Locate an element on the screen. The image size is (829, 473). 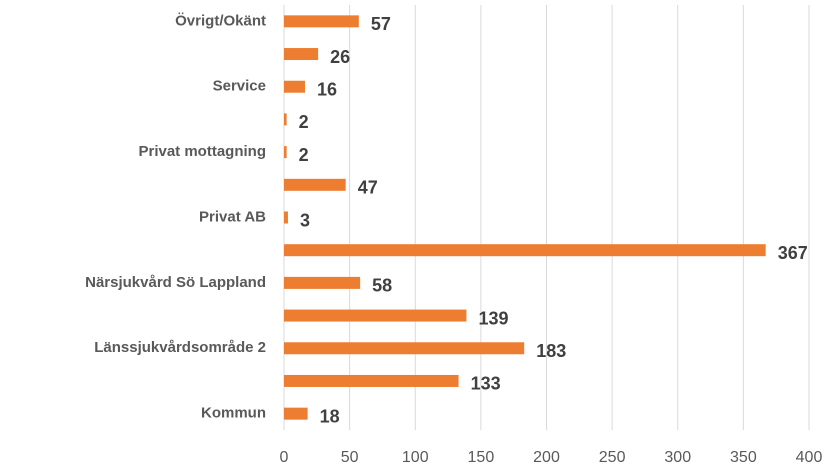
data-label: 139 is located at coordinates (493, 318).